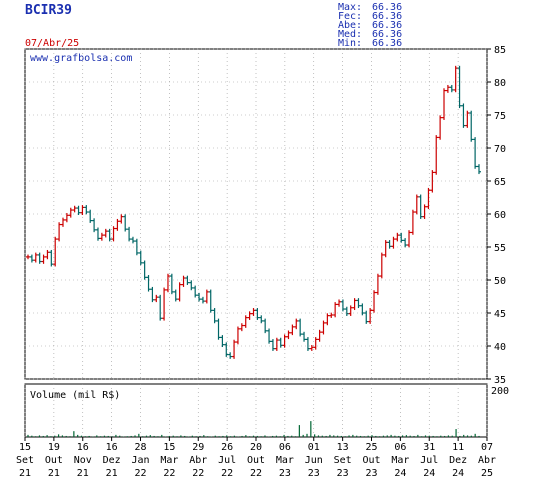  I want to click on stat-close-label: Fec:, so click(350, 16).